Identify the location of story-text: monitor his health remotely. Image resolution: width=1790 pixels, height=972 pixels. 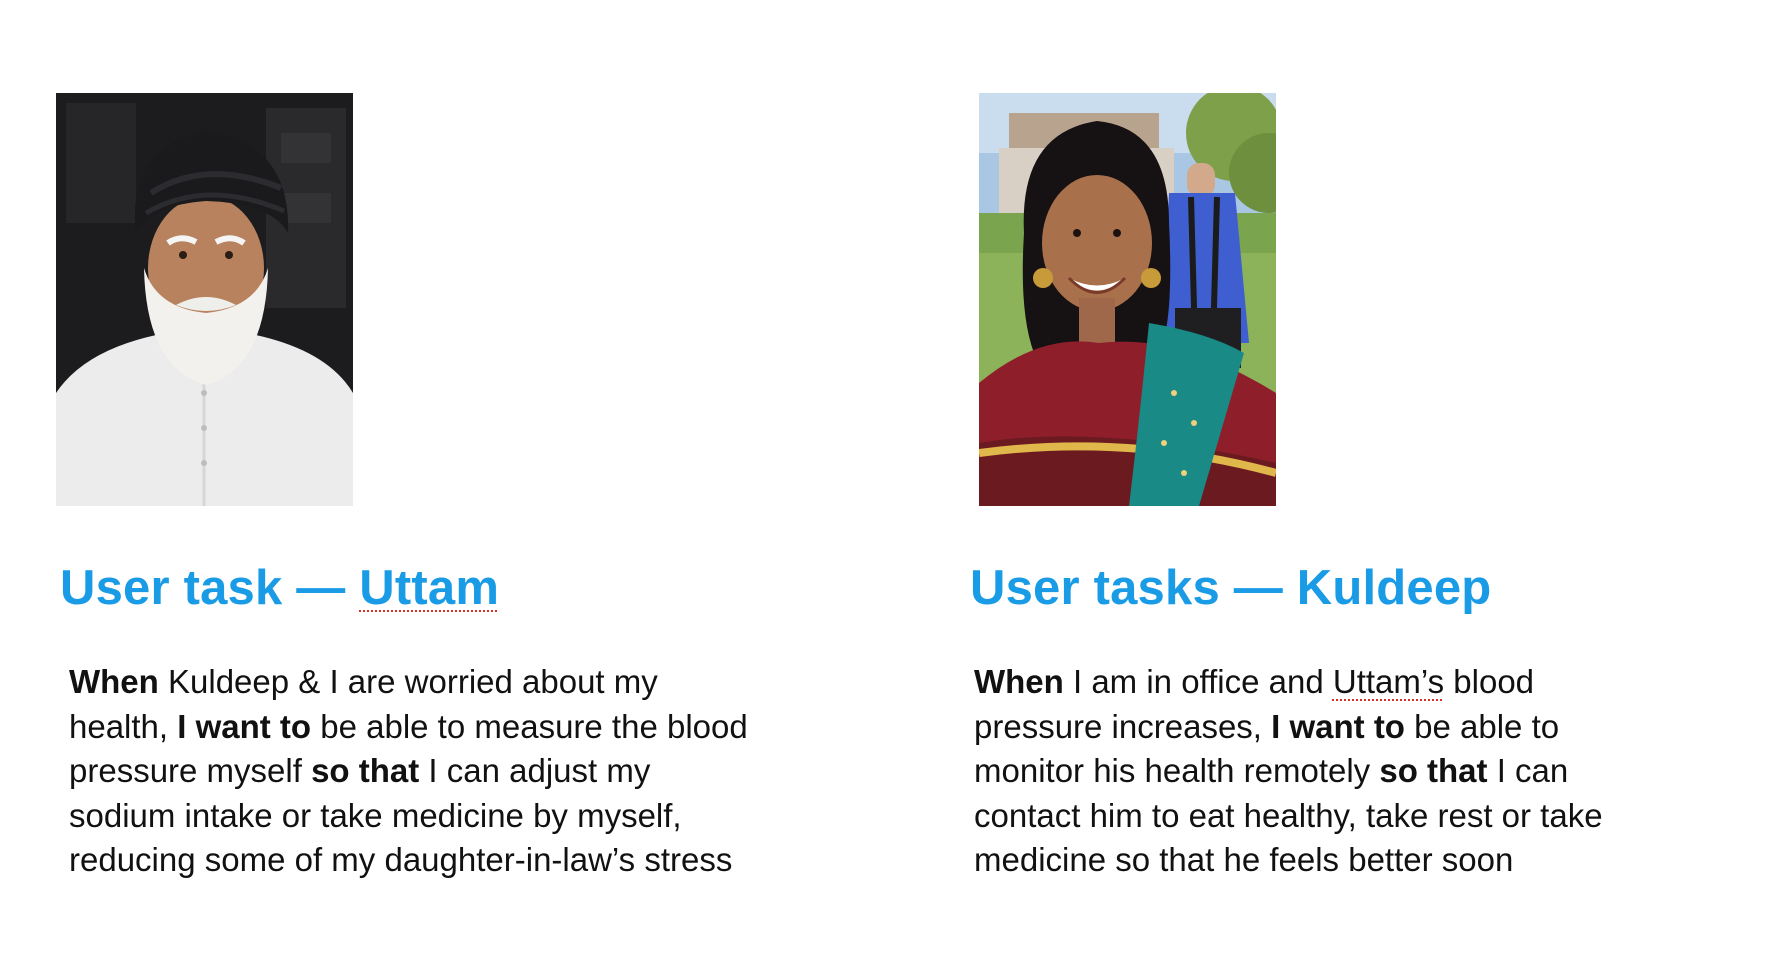
(1177, 770).